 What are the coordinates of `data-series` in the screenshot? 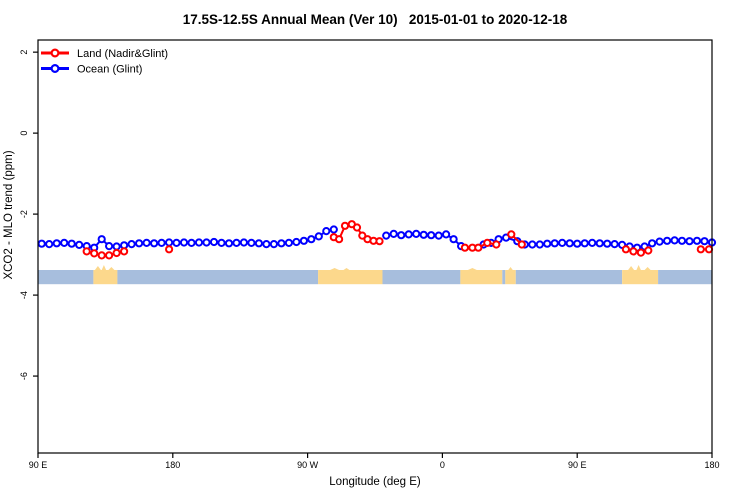 It's located at (377, 240).